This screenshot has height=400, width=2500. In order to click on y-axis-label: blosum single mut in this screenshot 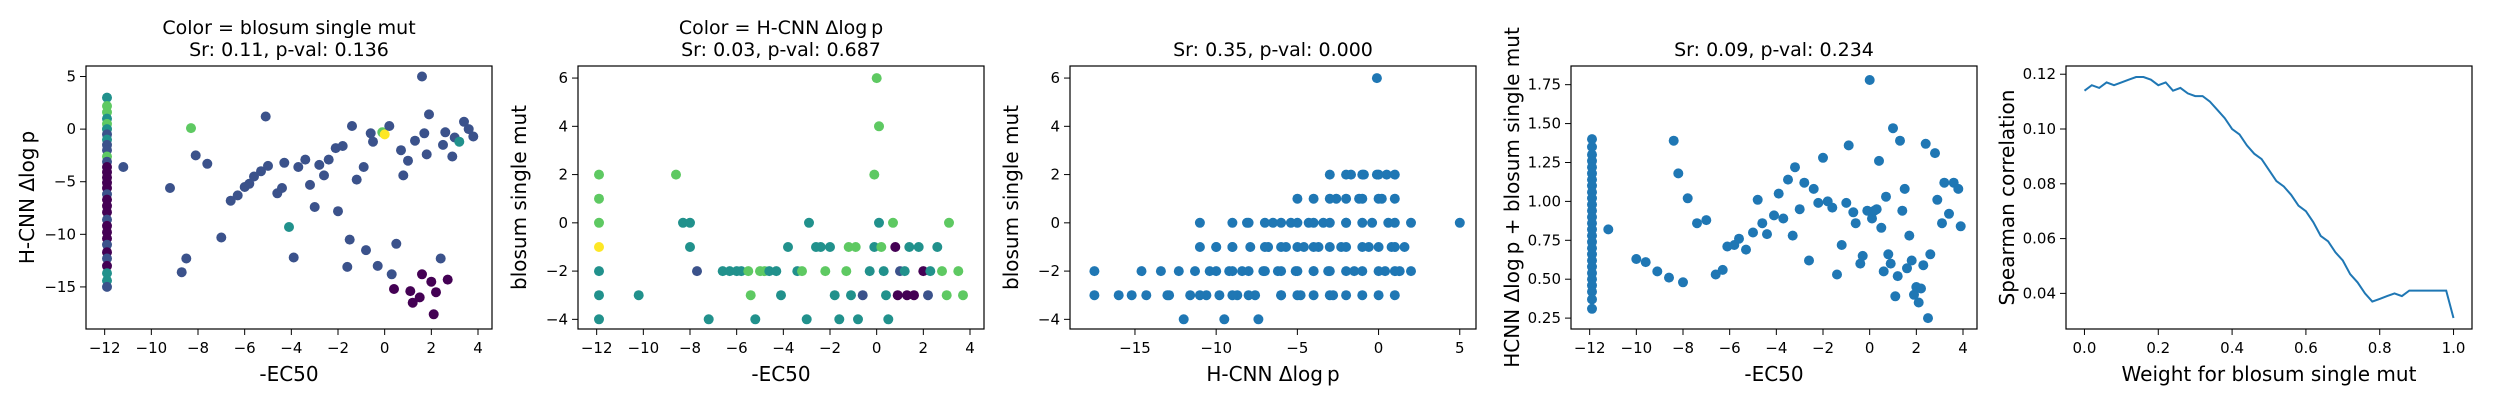, I will do `click(519, 197)`.